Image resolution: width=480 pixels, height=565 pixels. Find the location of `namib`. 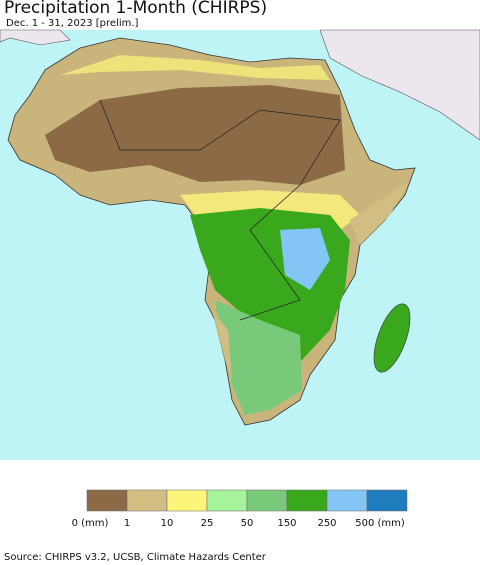

namib is located at coordinates (222, 345).